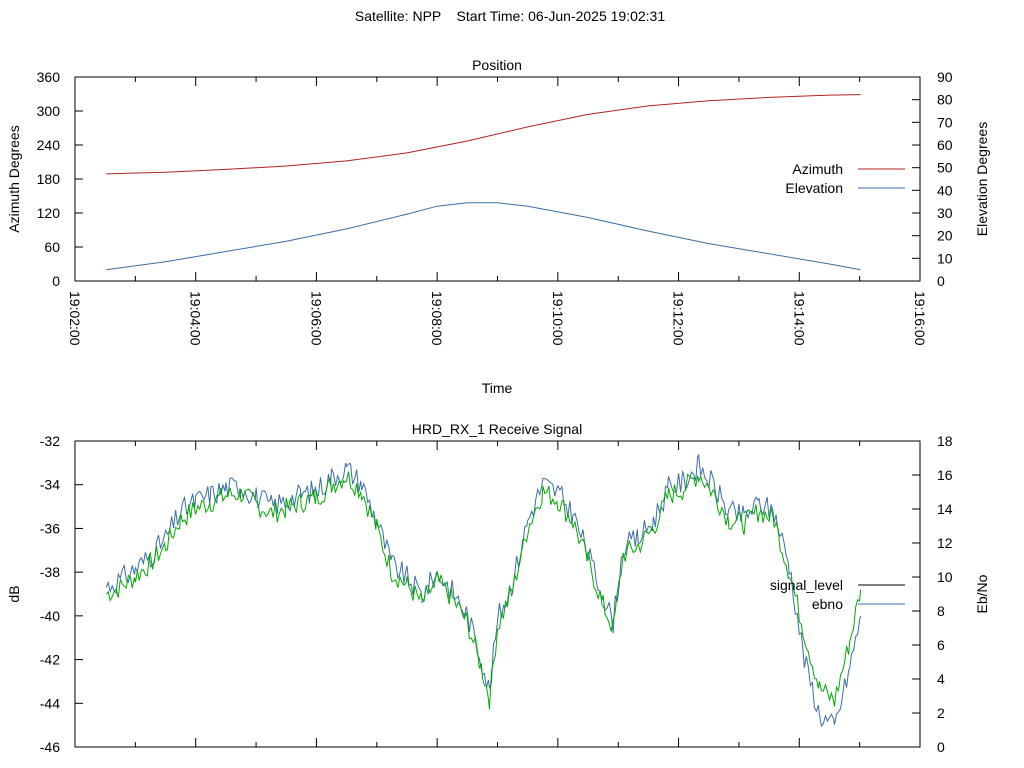 Image resolution: width=1024 pixels, height=768 pixels. I want to click on time-axis-label: Time, so click(497, 388).